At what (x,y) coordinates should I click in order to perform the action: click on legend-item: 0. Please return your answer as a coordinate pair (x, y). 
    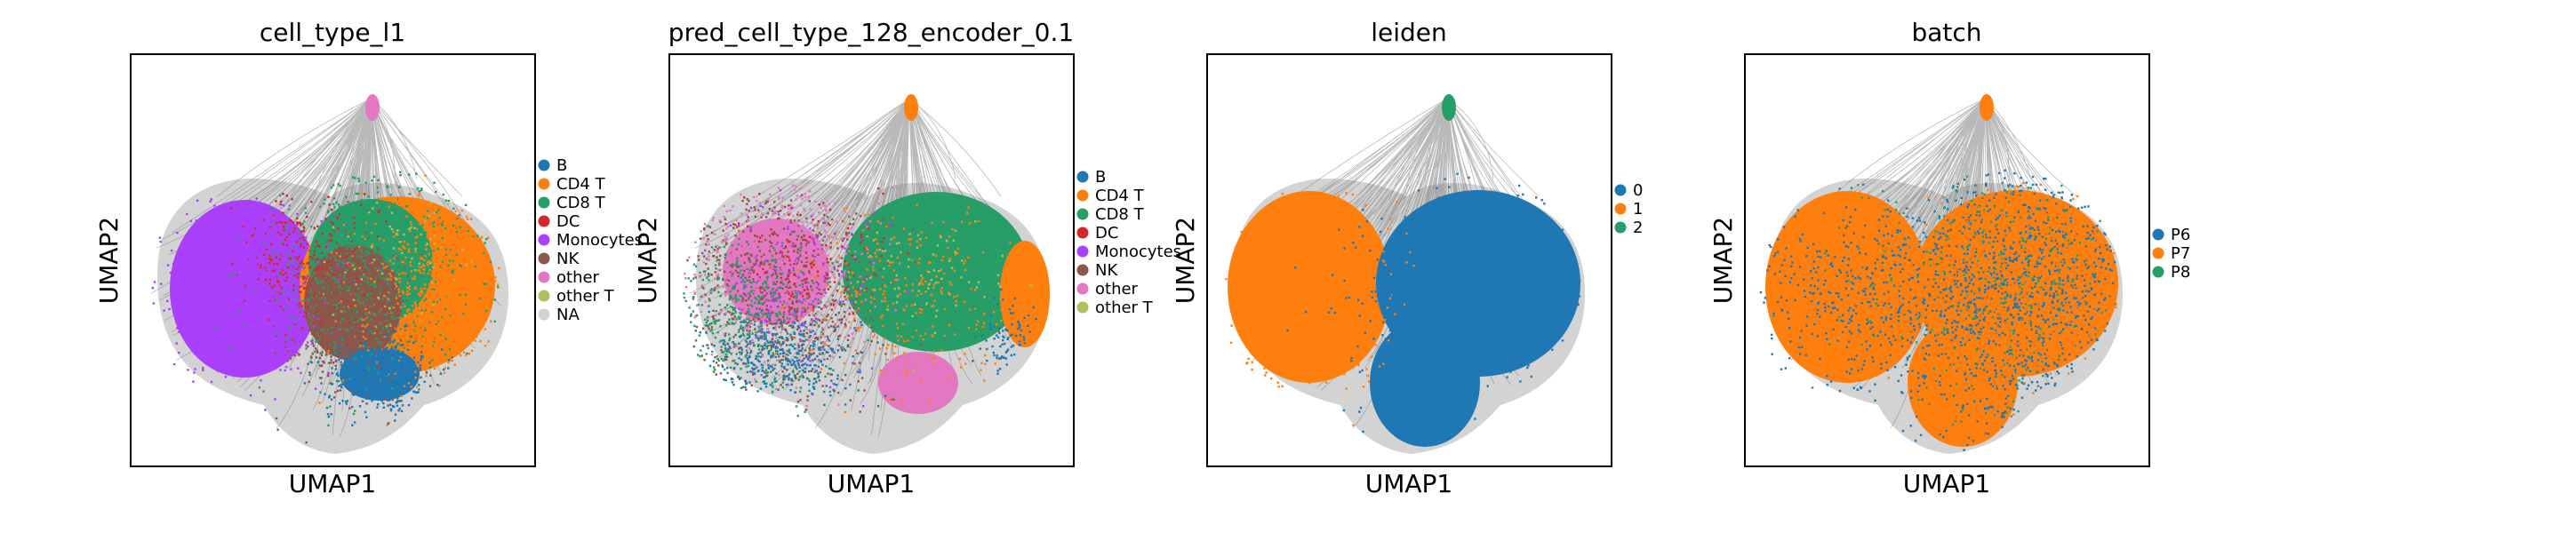
    Looking at the image, I should click on (1628, 190).